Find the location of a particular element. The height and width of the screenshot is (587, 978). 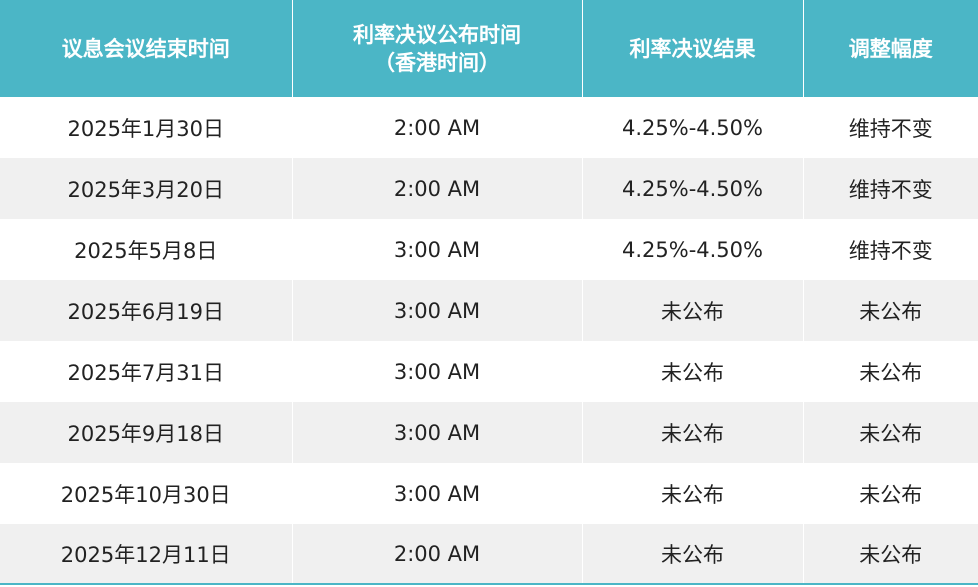

header-label: 调整幅度 is located at coordinates (890, 48).